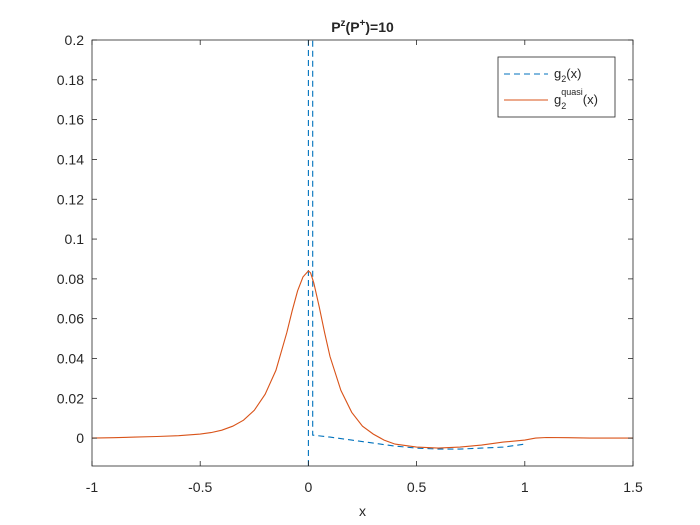  What do you see at coordinates (573, 73) in the screenshot?
I see `legend-g2-rest: (x)` at bounding box center [573, 73].